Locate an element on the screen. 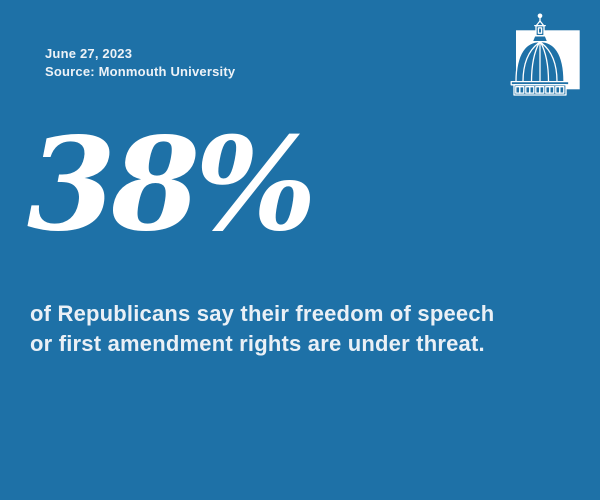 This screenshot has height=500, width=600. stat-value: 38% is located at coordinates (172, 185).